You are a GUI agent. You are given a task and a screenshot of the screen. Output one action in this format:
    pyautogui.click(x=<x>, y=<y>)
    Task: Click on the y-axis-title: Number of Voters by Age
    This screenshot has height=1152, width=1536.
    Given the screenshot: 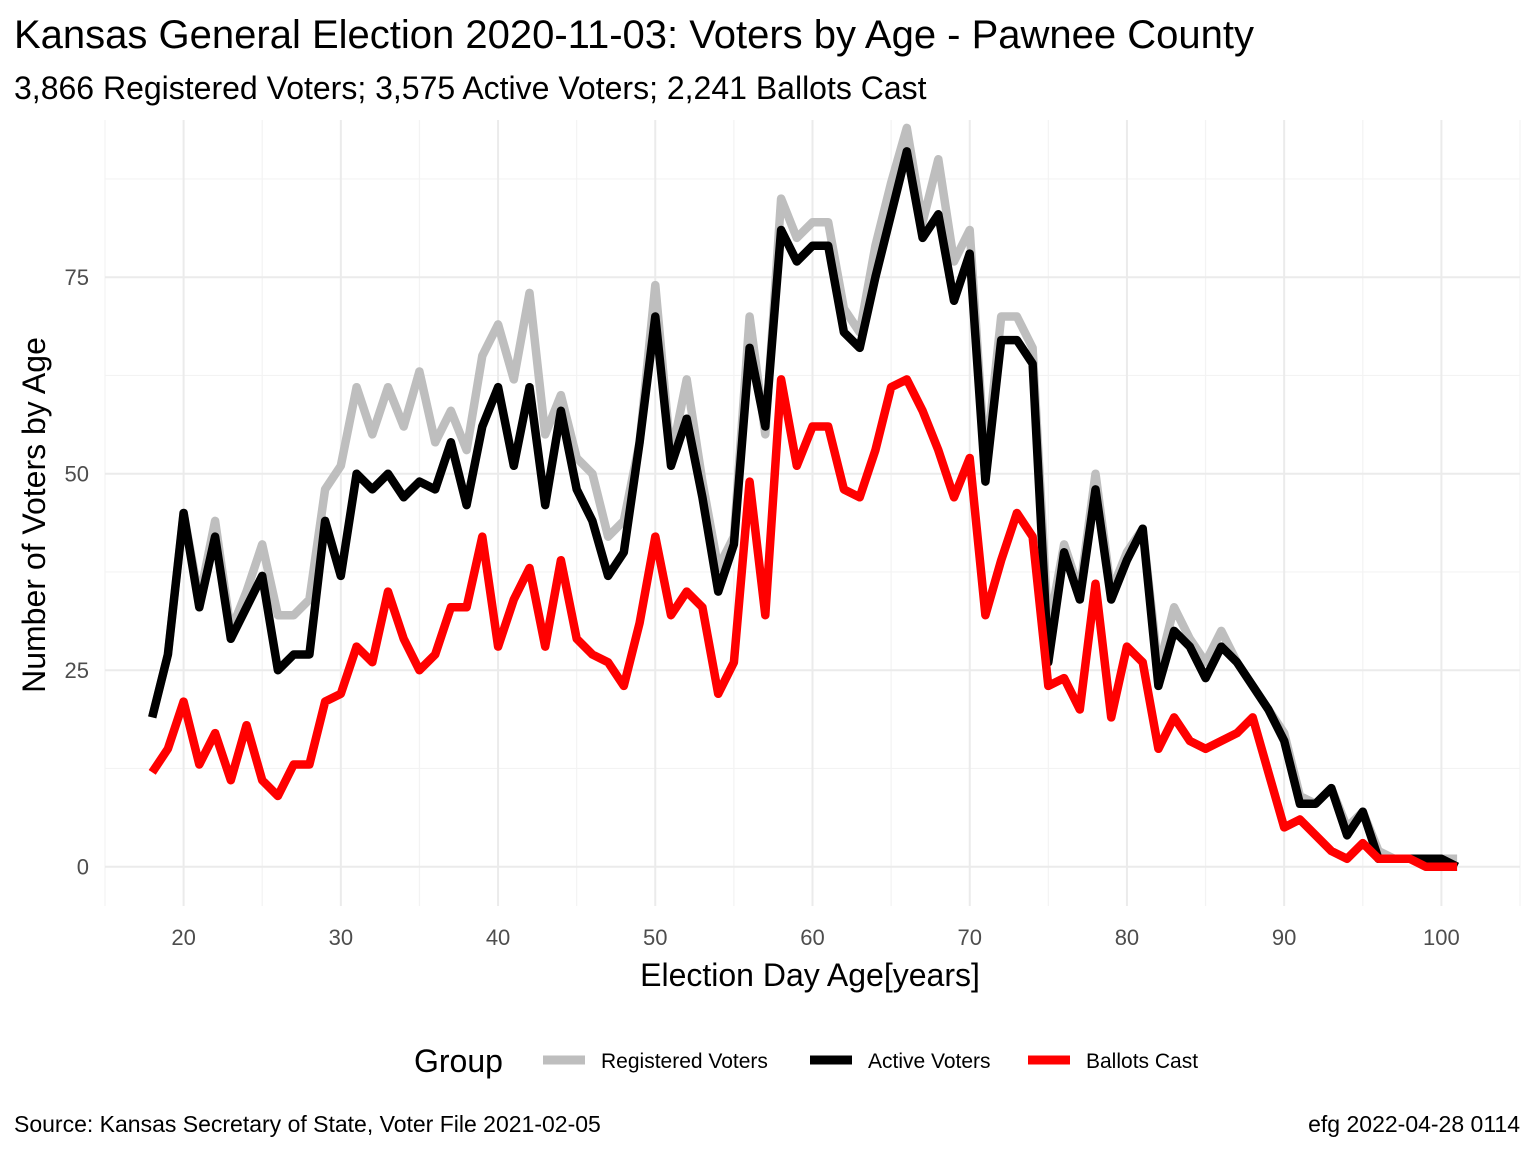 What is the action you would take?
    pyautogui.click(x=34, y=515)
    